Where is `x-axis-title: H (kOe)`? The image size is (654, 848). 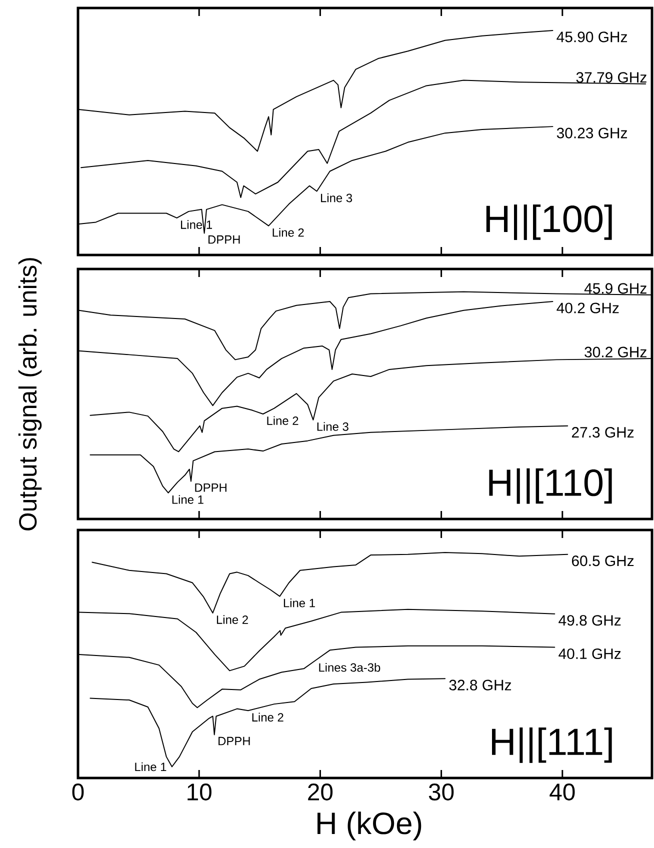 x-axis-title: H (kOe) is located at coordinates (370, 826).